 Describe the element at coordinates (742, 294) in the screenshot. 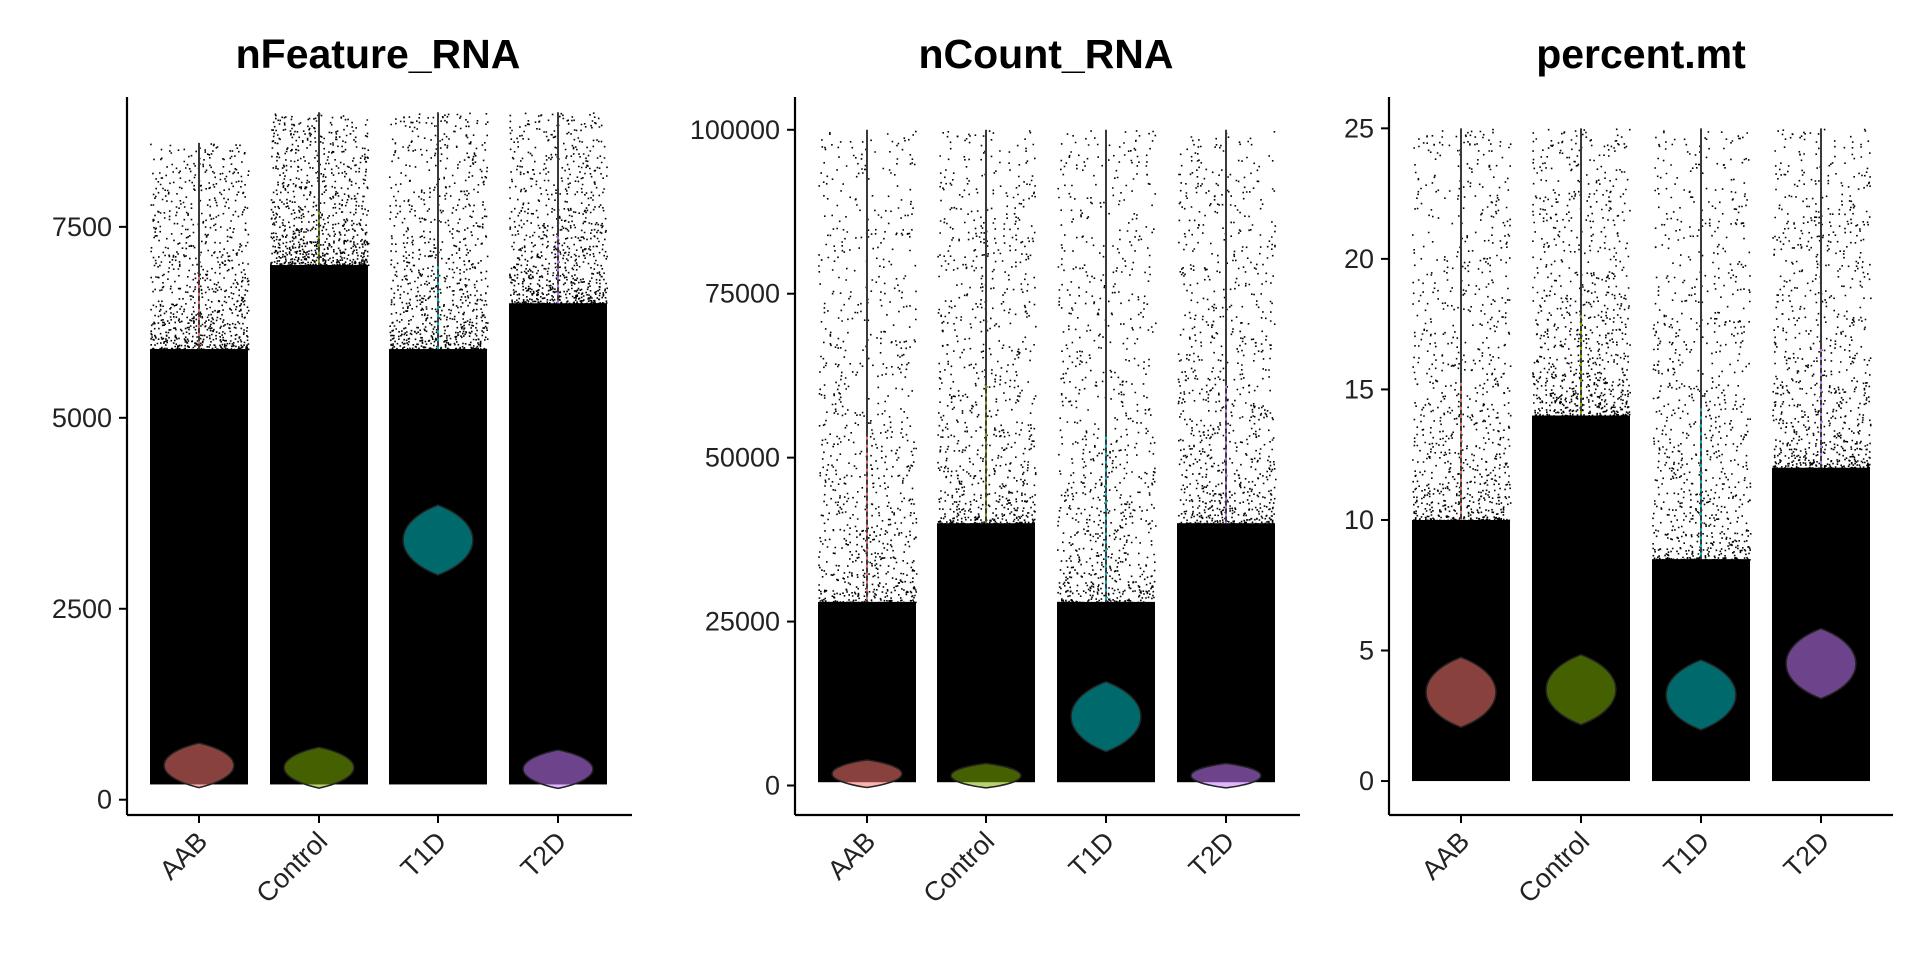

I see `y-tick-label: 75000` at that location.